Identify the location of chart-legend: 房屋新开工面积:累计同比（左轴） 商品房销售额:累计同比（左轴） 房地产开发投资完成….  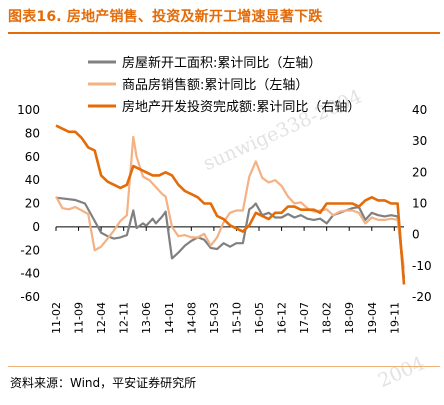
(224, 85).